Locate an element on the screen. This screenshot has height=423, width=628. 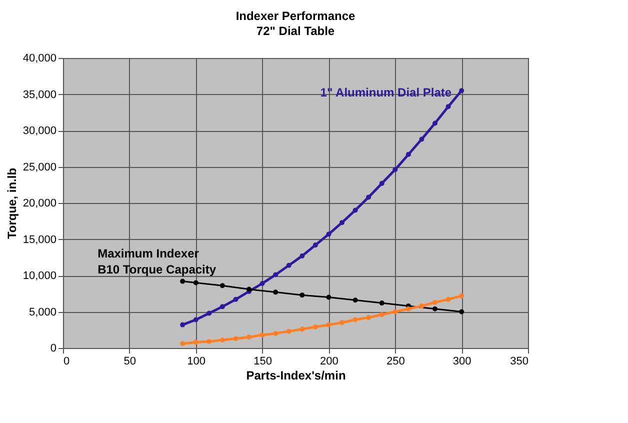
y-tick-label: 5,000 is located at coordinates (42, 312).